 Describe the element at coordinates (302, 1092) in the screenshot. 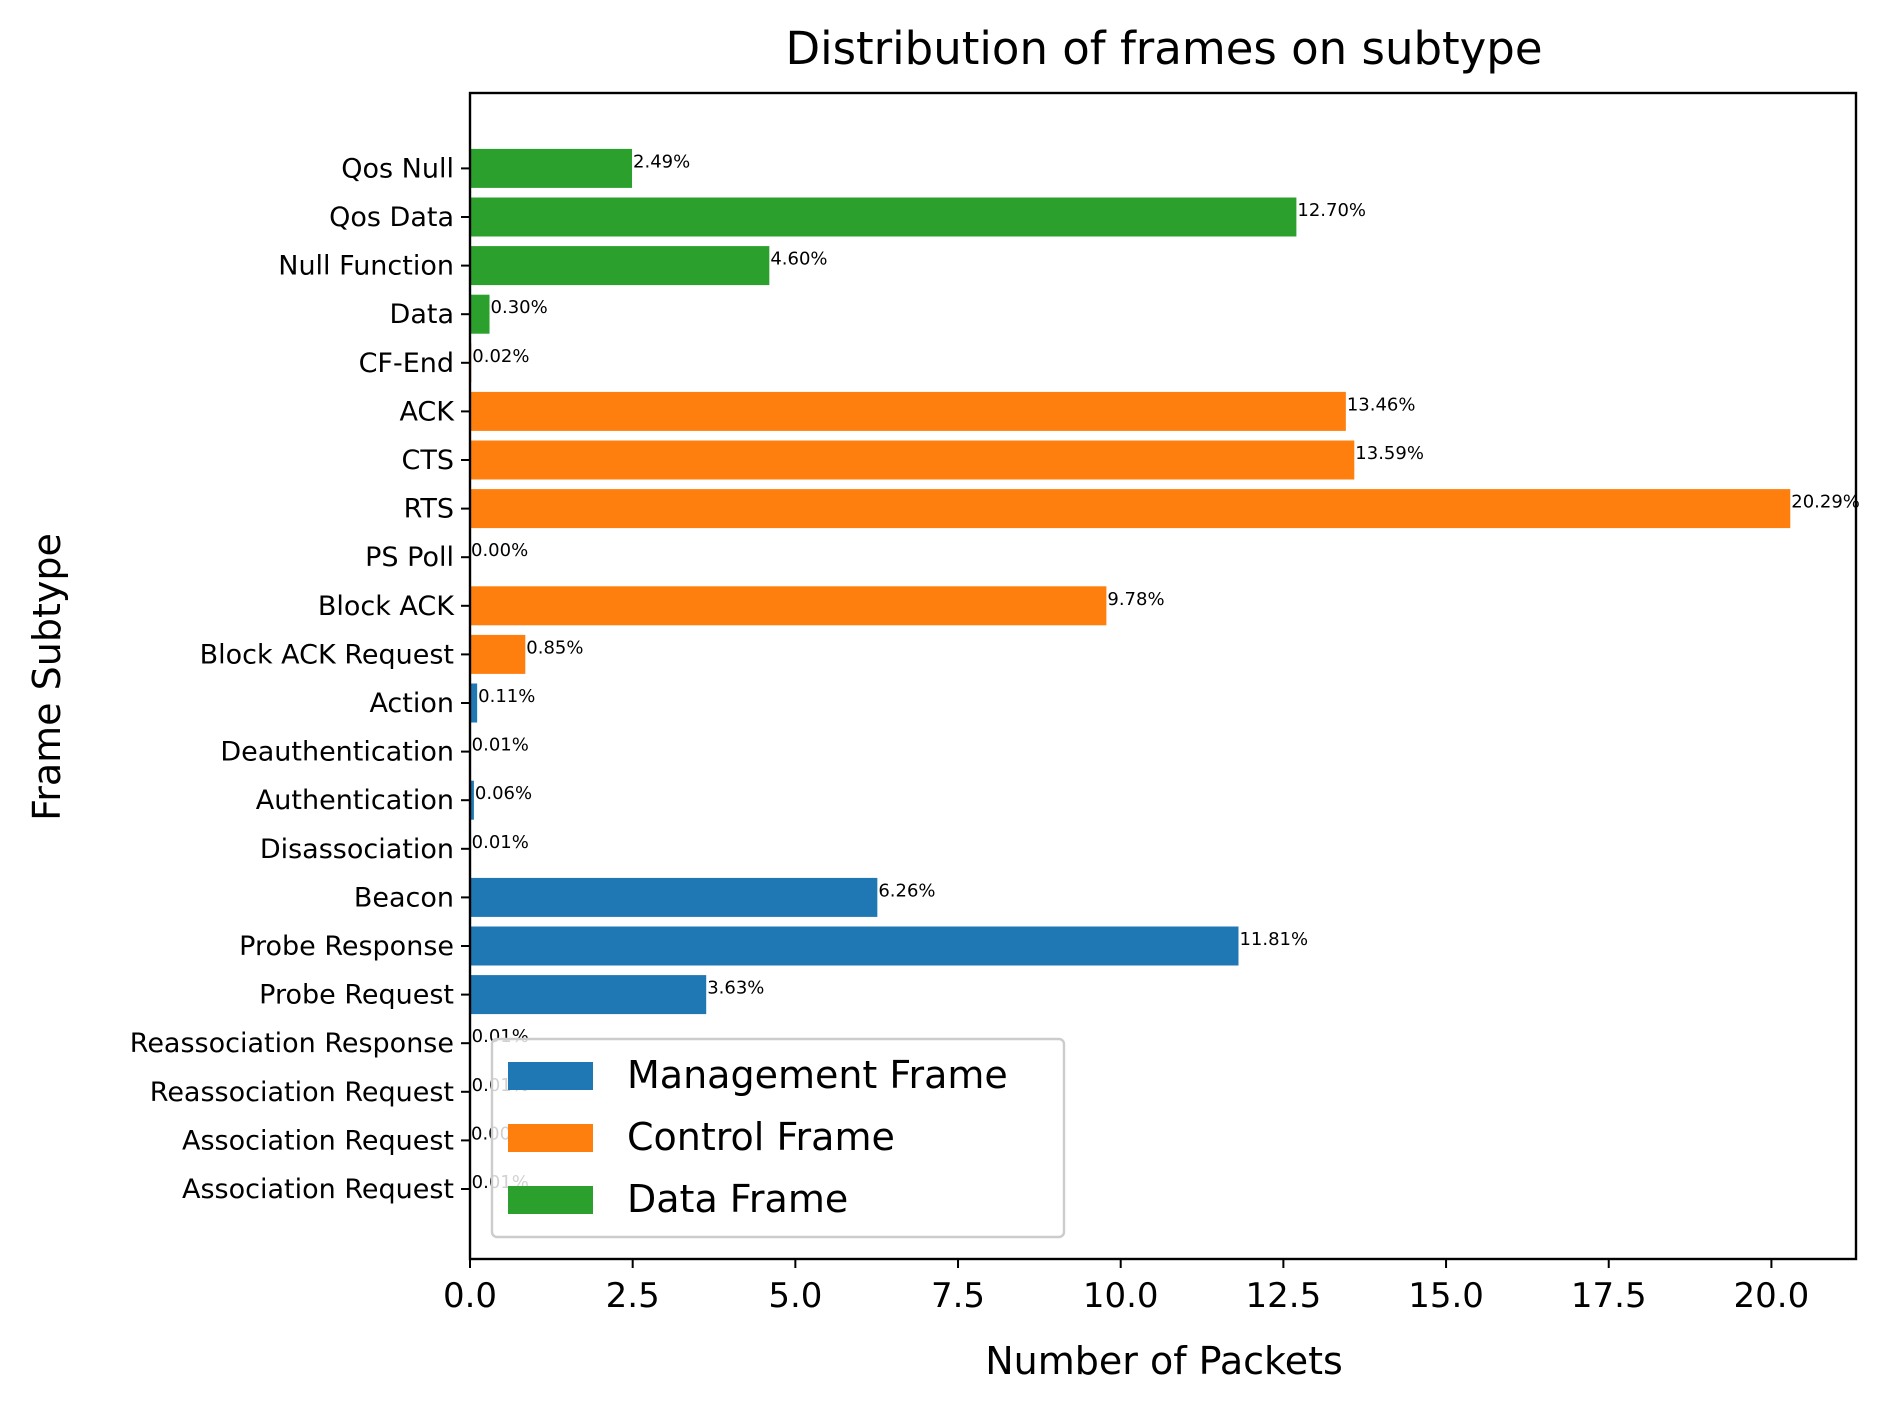

I see `y-tick-label: Reassociation Request` at that location.